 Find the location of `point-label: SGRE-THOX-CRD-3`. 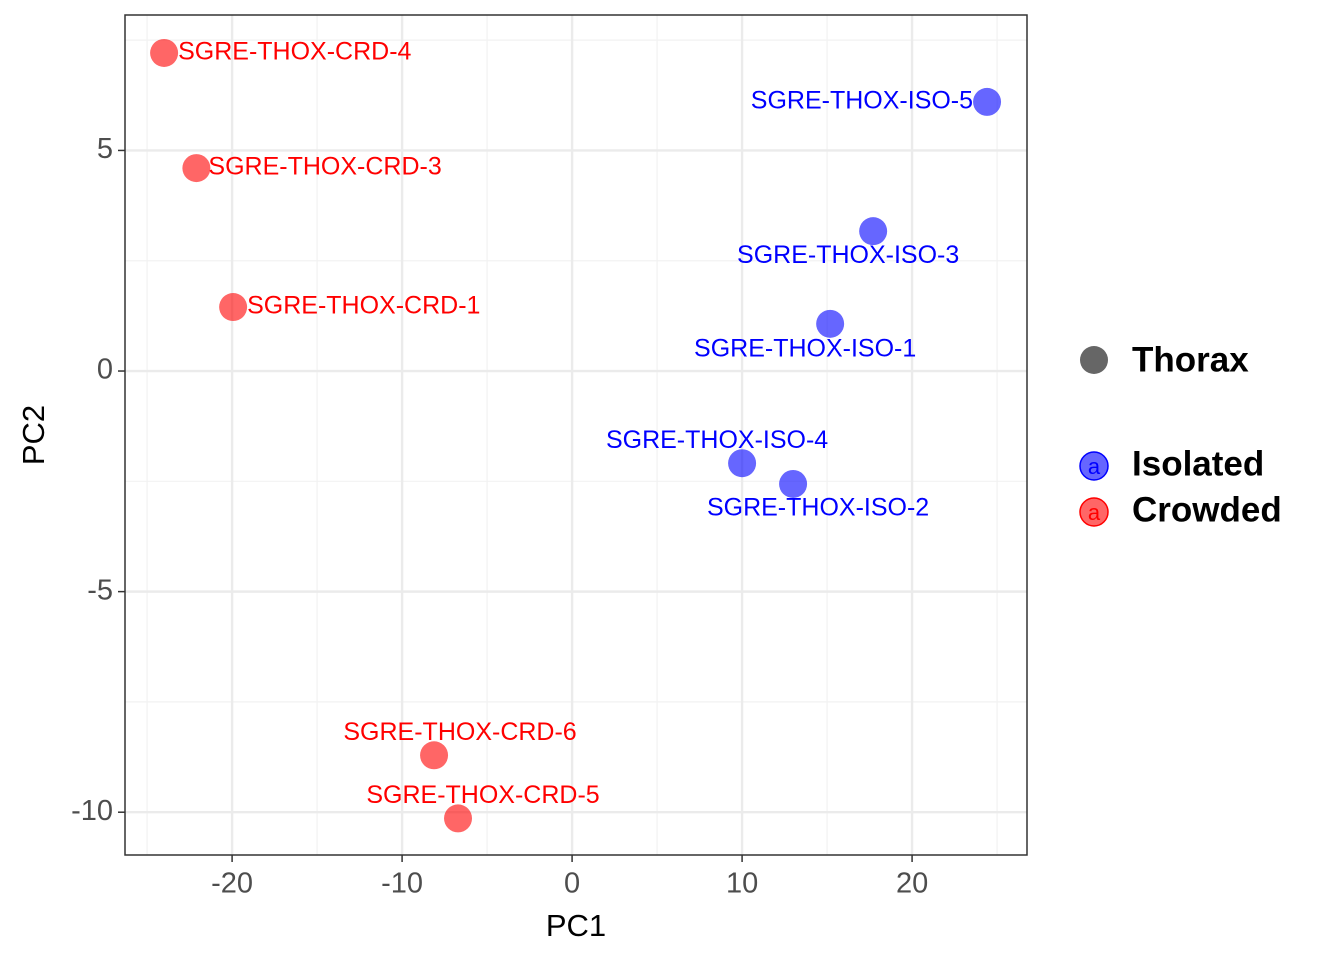

point-label: SGRE-THOX-CRD-3 is located at coordinates (324, 167).